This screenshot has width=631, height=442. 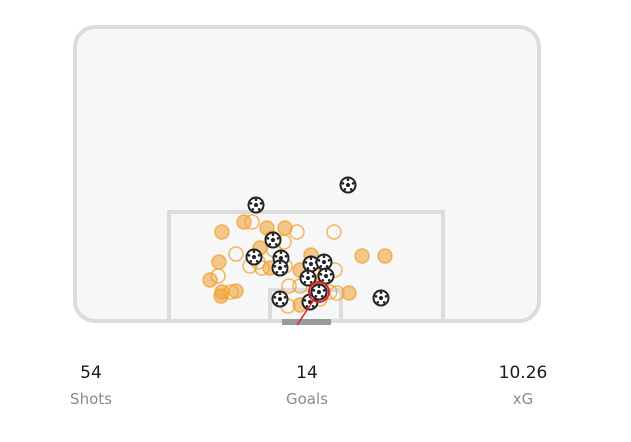 I want to click on selected-shot-ring, so click(x=319, y=292).